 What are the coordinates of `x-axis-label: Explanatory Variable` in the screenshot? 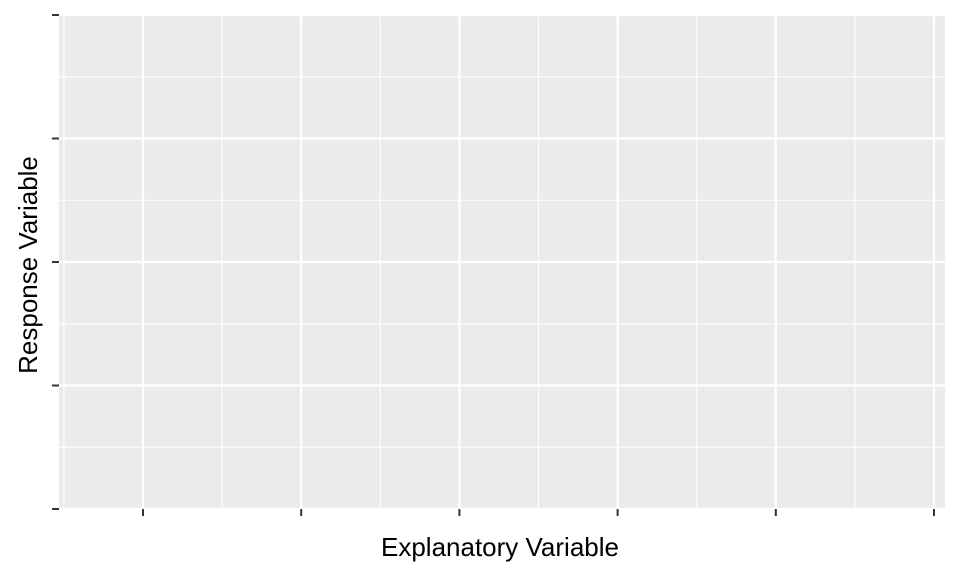 It's located at (500, 547).